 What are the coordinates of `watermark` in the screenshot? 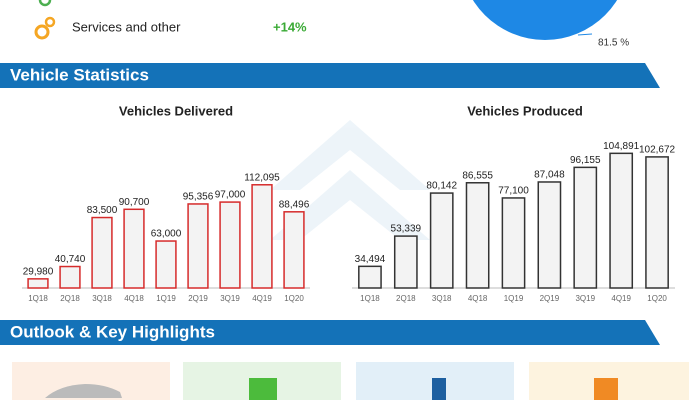 It's located at (350, 180).